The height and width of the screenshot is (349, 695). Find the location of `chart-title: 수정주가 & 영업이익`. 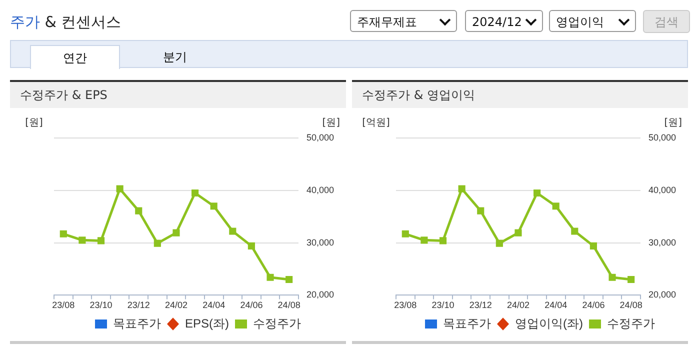

chart-title: 수정주가 & 영업이익 is located at coordinates (520, 95).